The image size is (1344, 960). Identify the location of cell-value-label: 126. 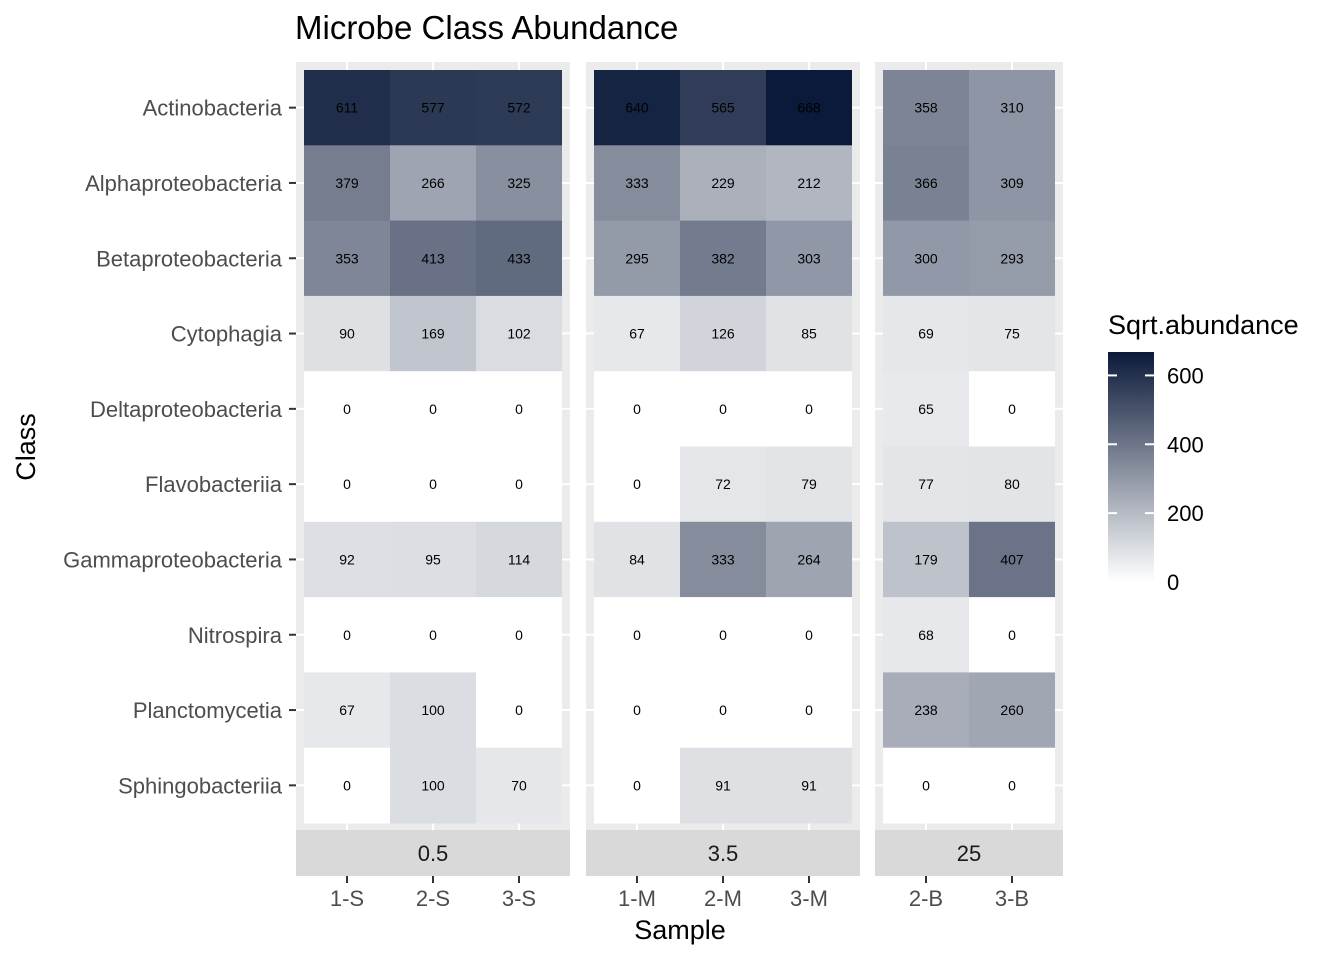
(723, 334).